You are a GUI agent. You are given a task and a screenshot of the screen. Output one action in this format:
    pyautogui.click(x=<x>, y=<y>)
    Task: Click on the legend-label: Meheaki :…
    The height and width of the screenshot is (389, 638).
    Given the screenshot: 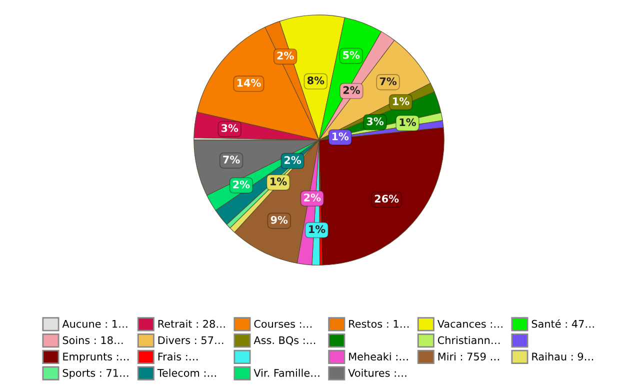 What is the action you would take?
    pyautogui.click(x=378, y=356)
    